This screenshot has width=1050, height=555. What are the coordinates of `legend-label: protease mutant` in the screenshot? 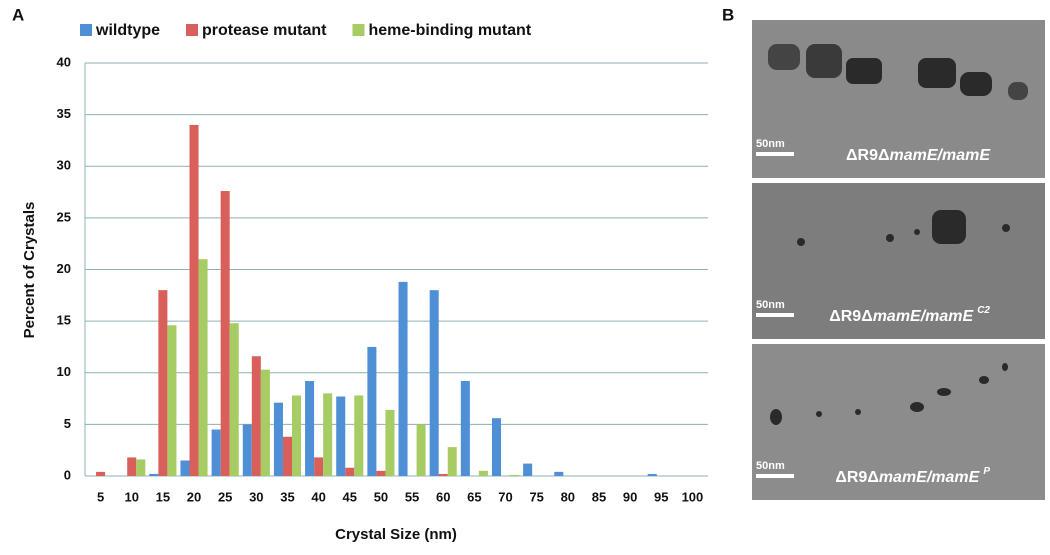 It's located at (264, 30).